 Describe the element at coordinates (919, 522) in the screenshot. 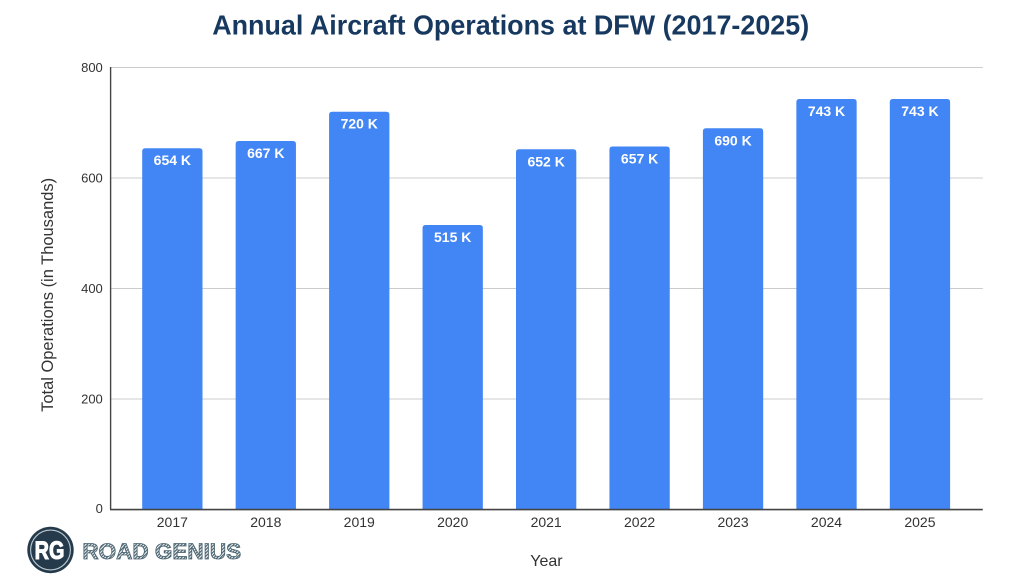

I see `svg-text: 2025` at that location.